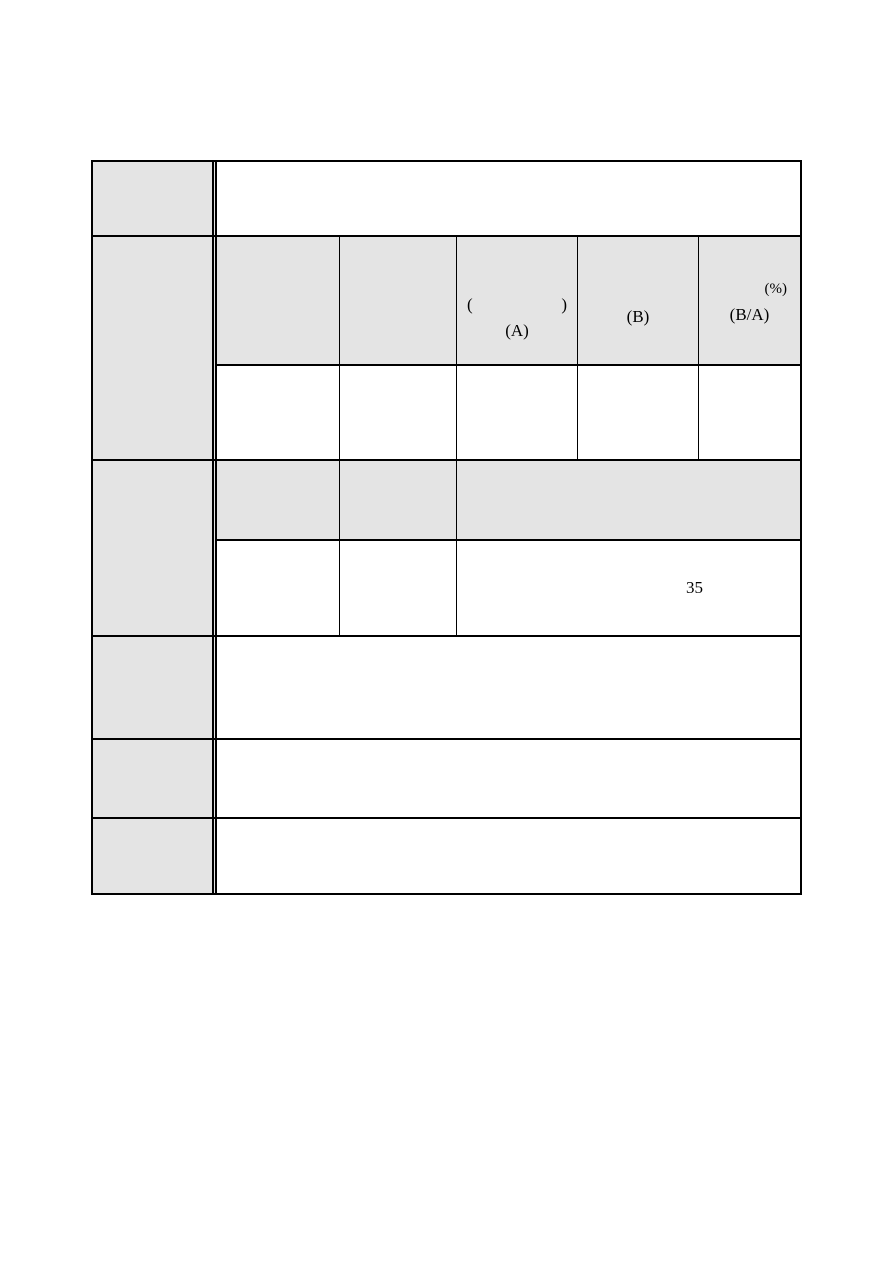  I want to click on measure-header-cell-wide, so click(628, 501).